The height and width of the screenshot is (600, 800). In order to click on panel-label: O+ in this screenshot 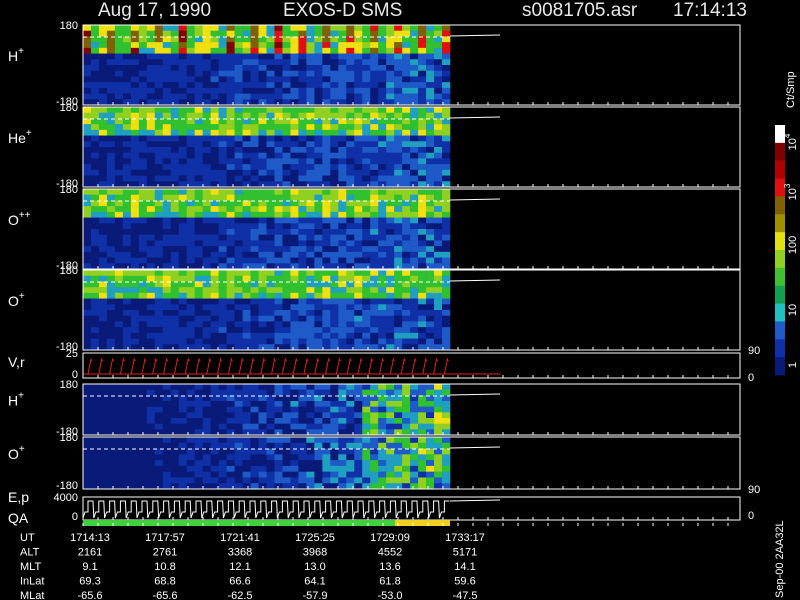, I will do `click(16, 300)`.